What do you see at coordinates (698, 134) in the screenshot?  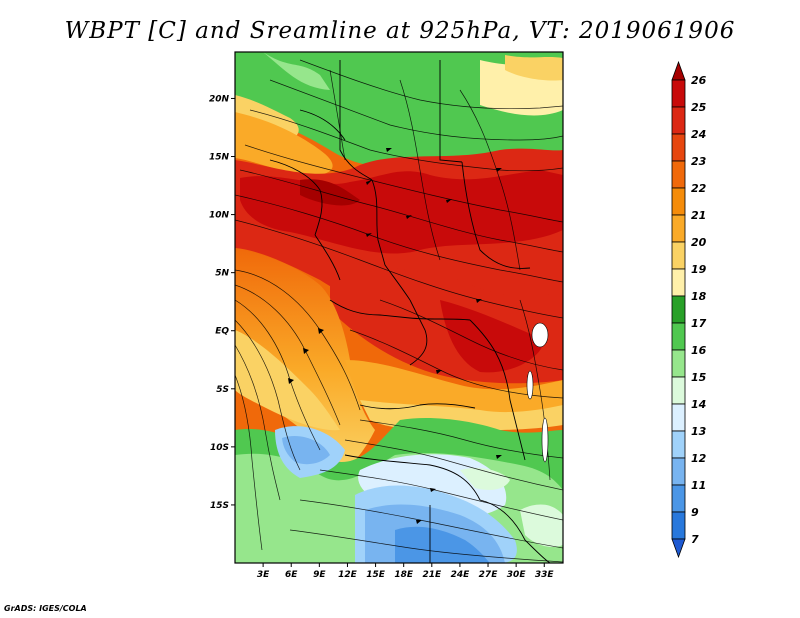 I see `colorbar-label: 24` at bounding box center [698, 134].